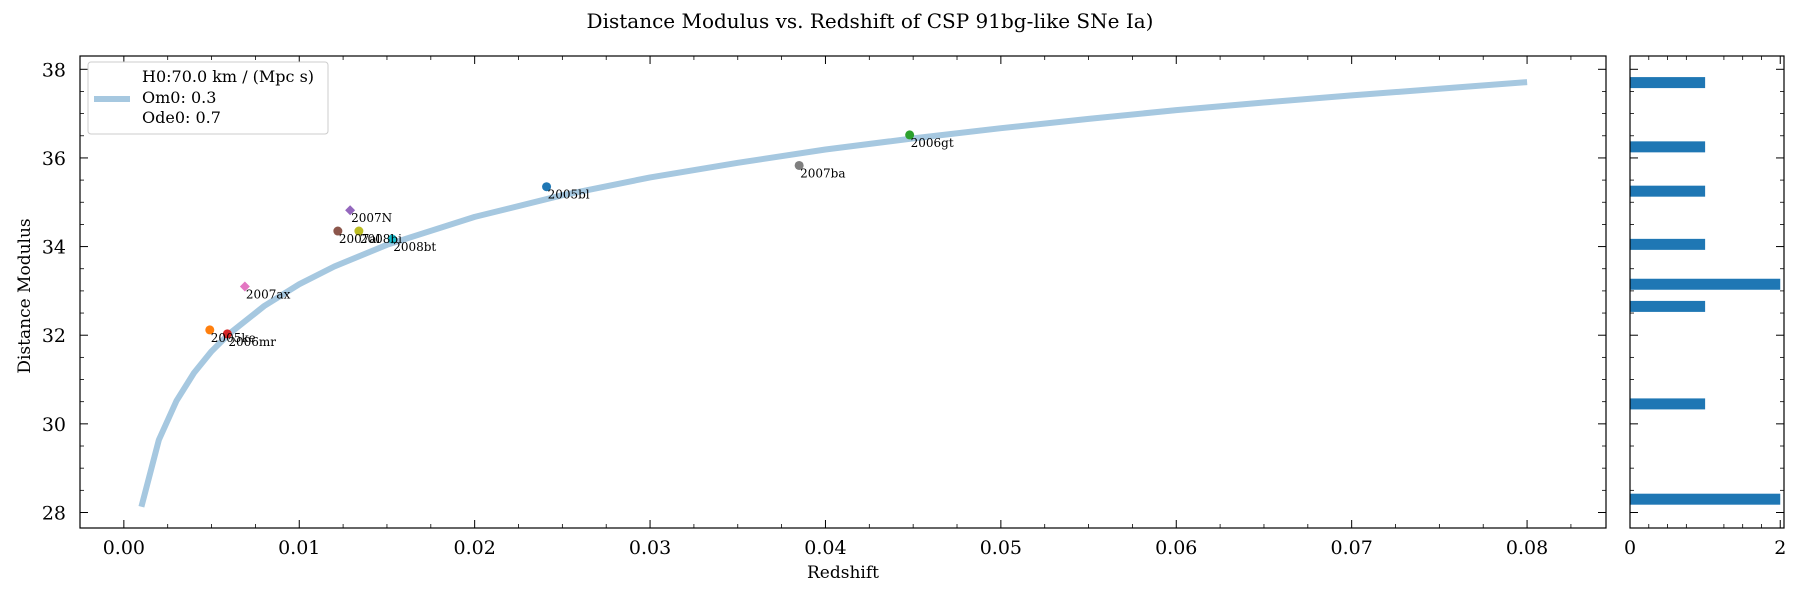 The width and height of the screenshot is (1800, 600). I want to click on legend-line-2: Om0: 0.3, so click(179, 97).